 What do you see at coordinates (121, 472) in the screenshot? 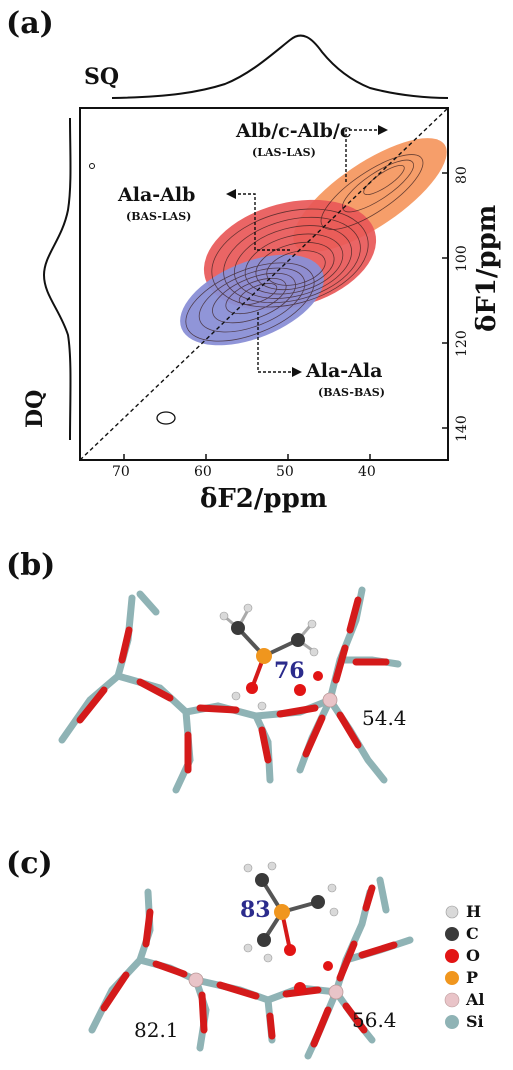
I see `x-tick: 70` at bounding box center [121, 472].